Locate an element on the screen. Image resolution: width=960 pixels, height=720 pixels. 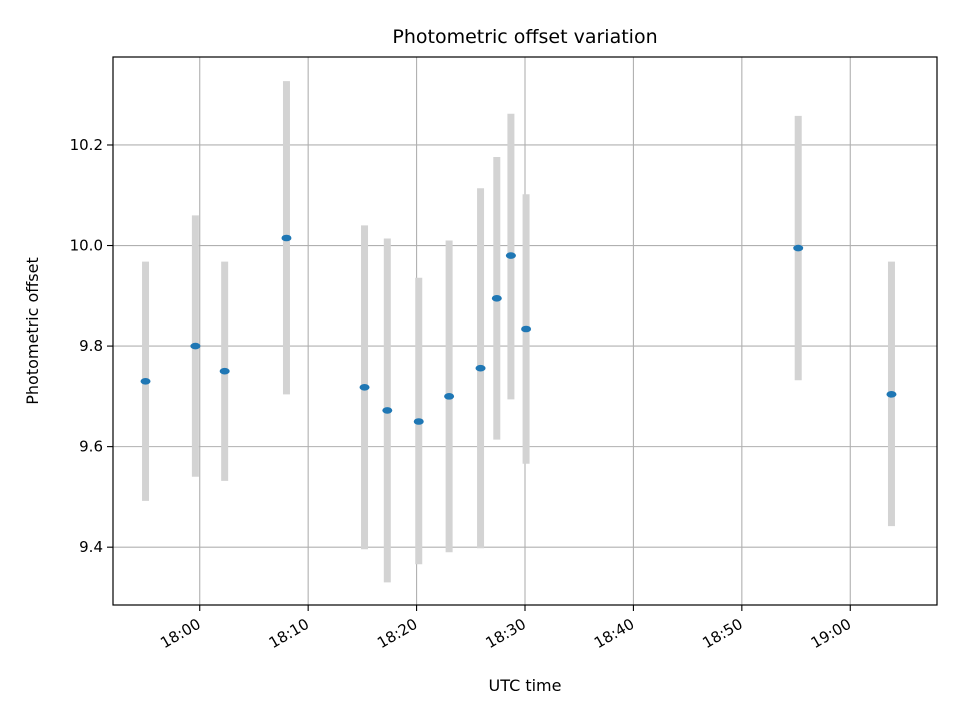
y-axis-label: Photometric offset is located at coordinates (32, 331).